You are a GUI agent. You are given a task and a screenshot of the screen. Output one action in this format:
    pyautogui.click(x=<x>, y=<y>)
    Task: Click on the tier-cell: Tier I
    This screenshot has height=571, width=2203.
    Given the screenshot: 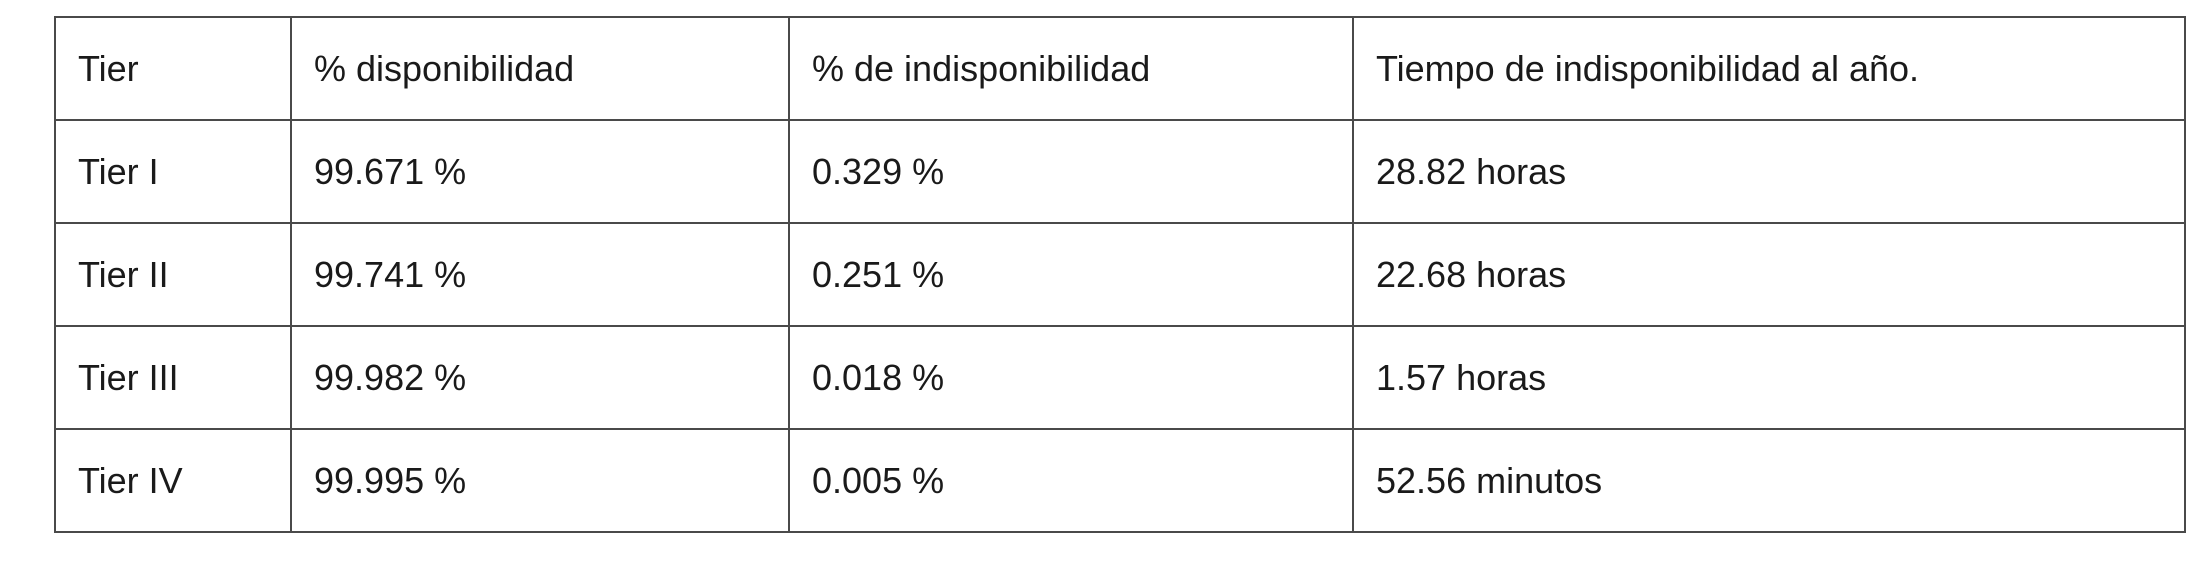 What is the action you would take?
    pyautogui.click(x=173, y=171)
    